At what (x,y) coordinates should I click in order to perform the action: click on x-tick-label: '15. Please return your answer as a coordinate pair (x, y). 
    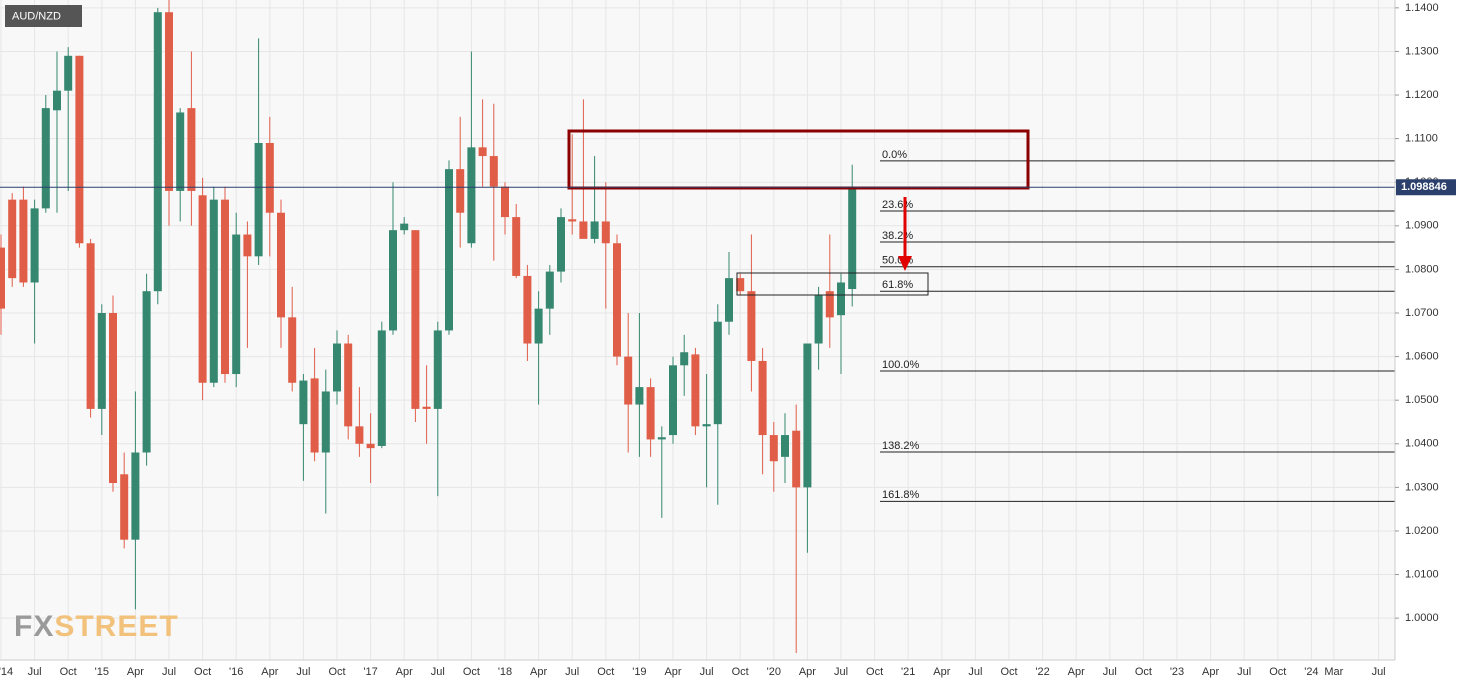
    Looking at the image, I should click on (102, 672).